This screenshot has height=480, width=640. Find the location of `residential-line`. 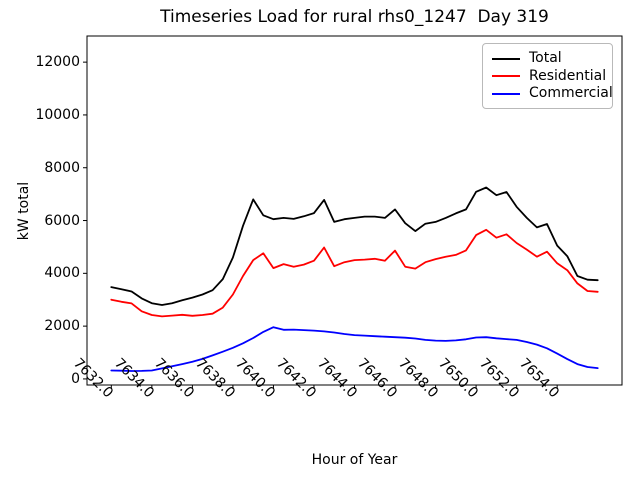

residential-line is located at coordinates (354, 273).